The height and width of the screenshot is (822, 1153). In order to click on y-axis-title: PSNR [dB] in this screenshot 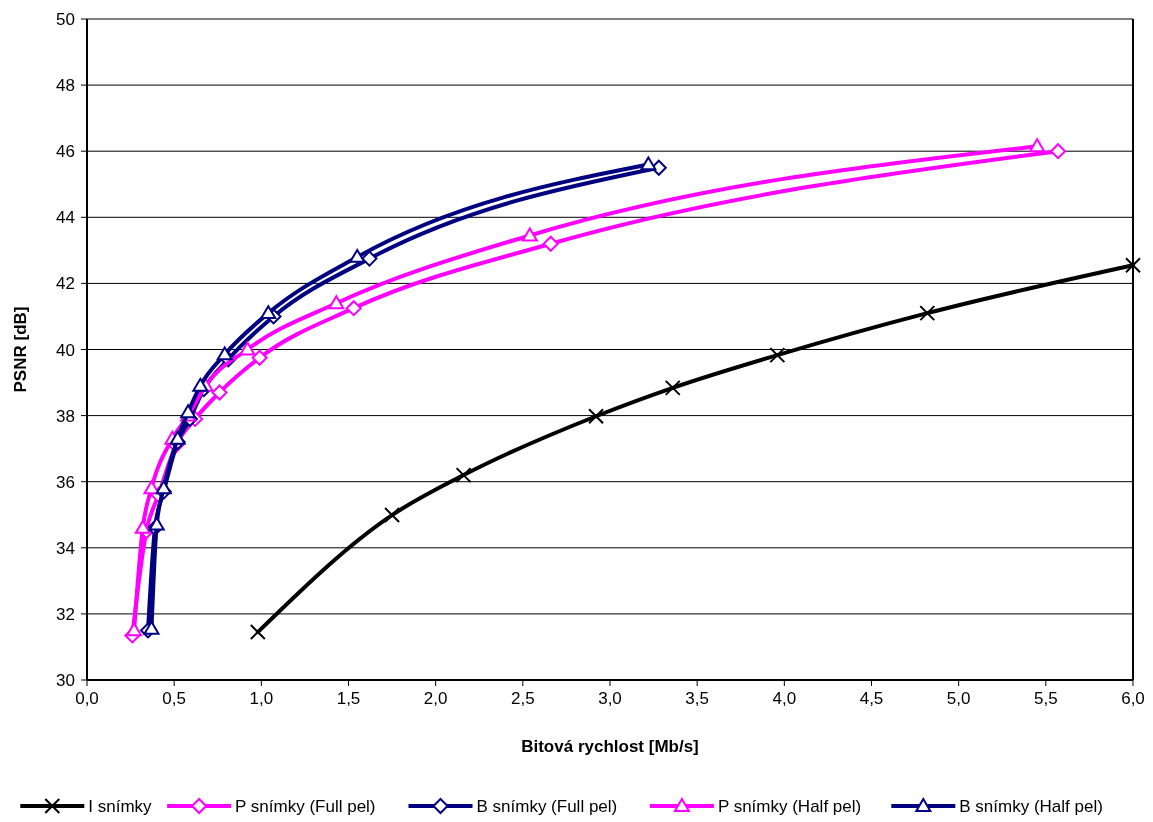, I will do `click(20, 349)`.